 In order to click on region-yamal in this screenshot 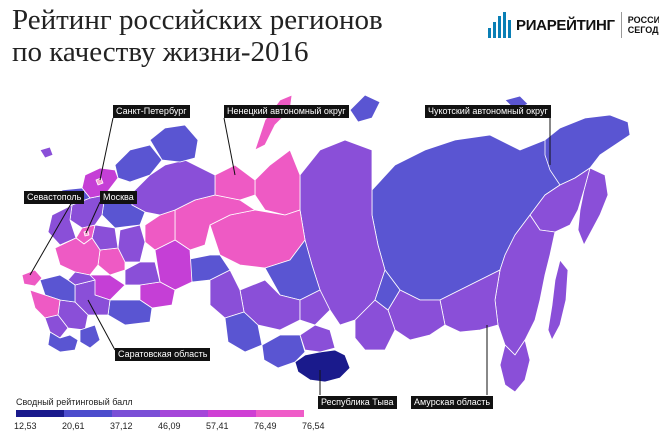, I will do `click(277, 182)`.